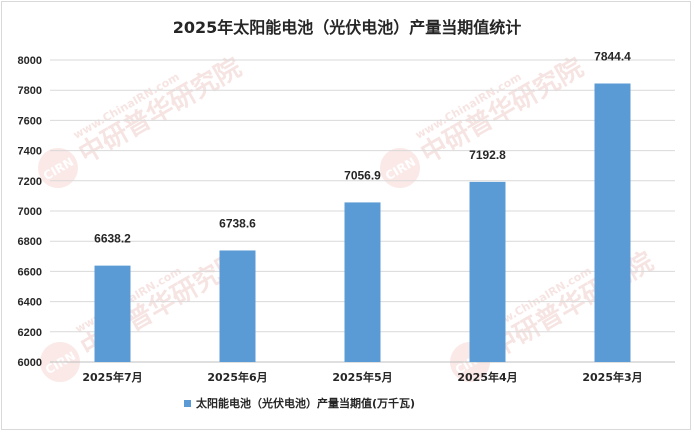 The height and width of the screenshot is (433, 694). I want to click on y-tick-label: 7000, so click(30, 212).